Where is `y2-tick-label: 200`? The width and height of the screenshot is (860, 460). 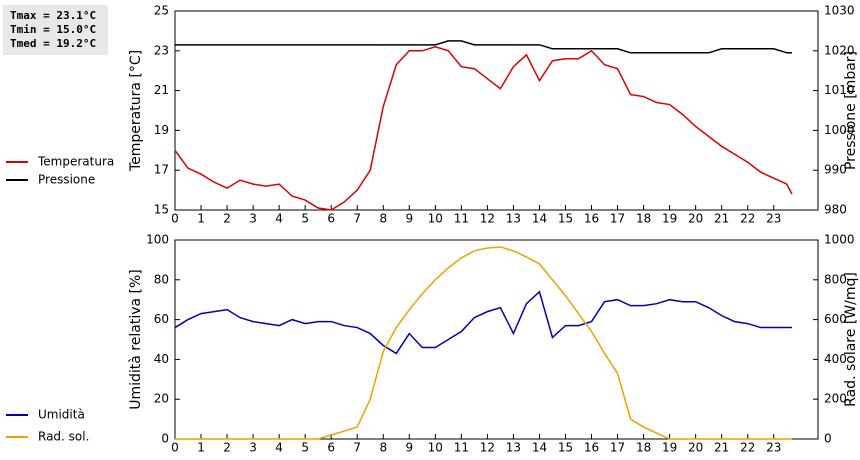
y2-tick-label: 200 is located at coordinates (835, 399).